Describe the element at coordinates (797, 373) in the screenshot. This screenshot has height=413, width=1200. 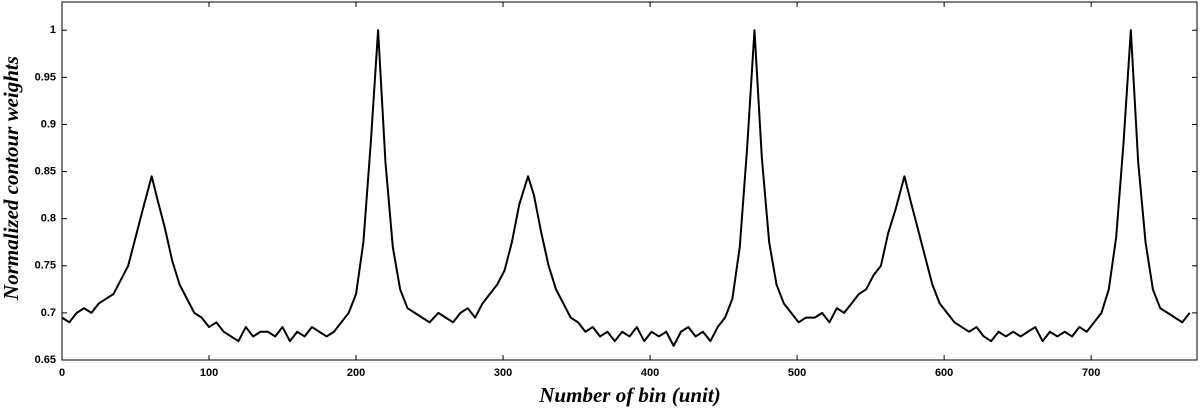
I see `x-tick-label: 500` at that location.